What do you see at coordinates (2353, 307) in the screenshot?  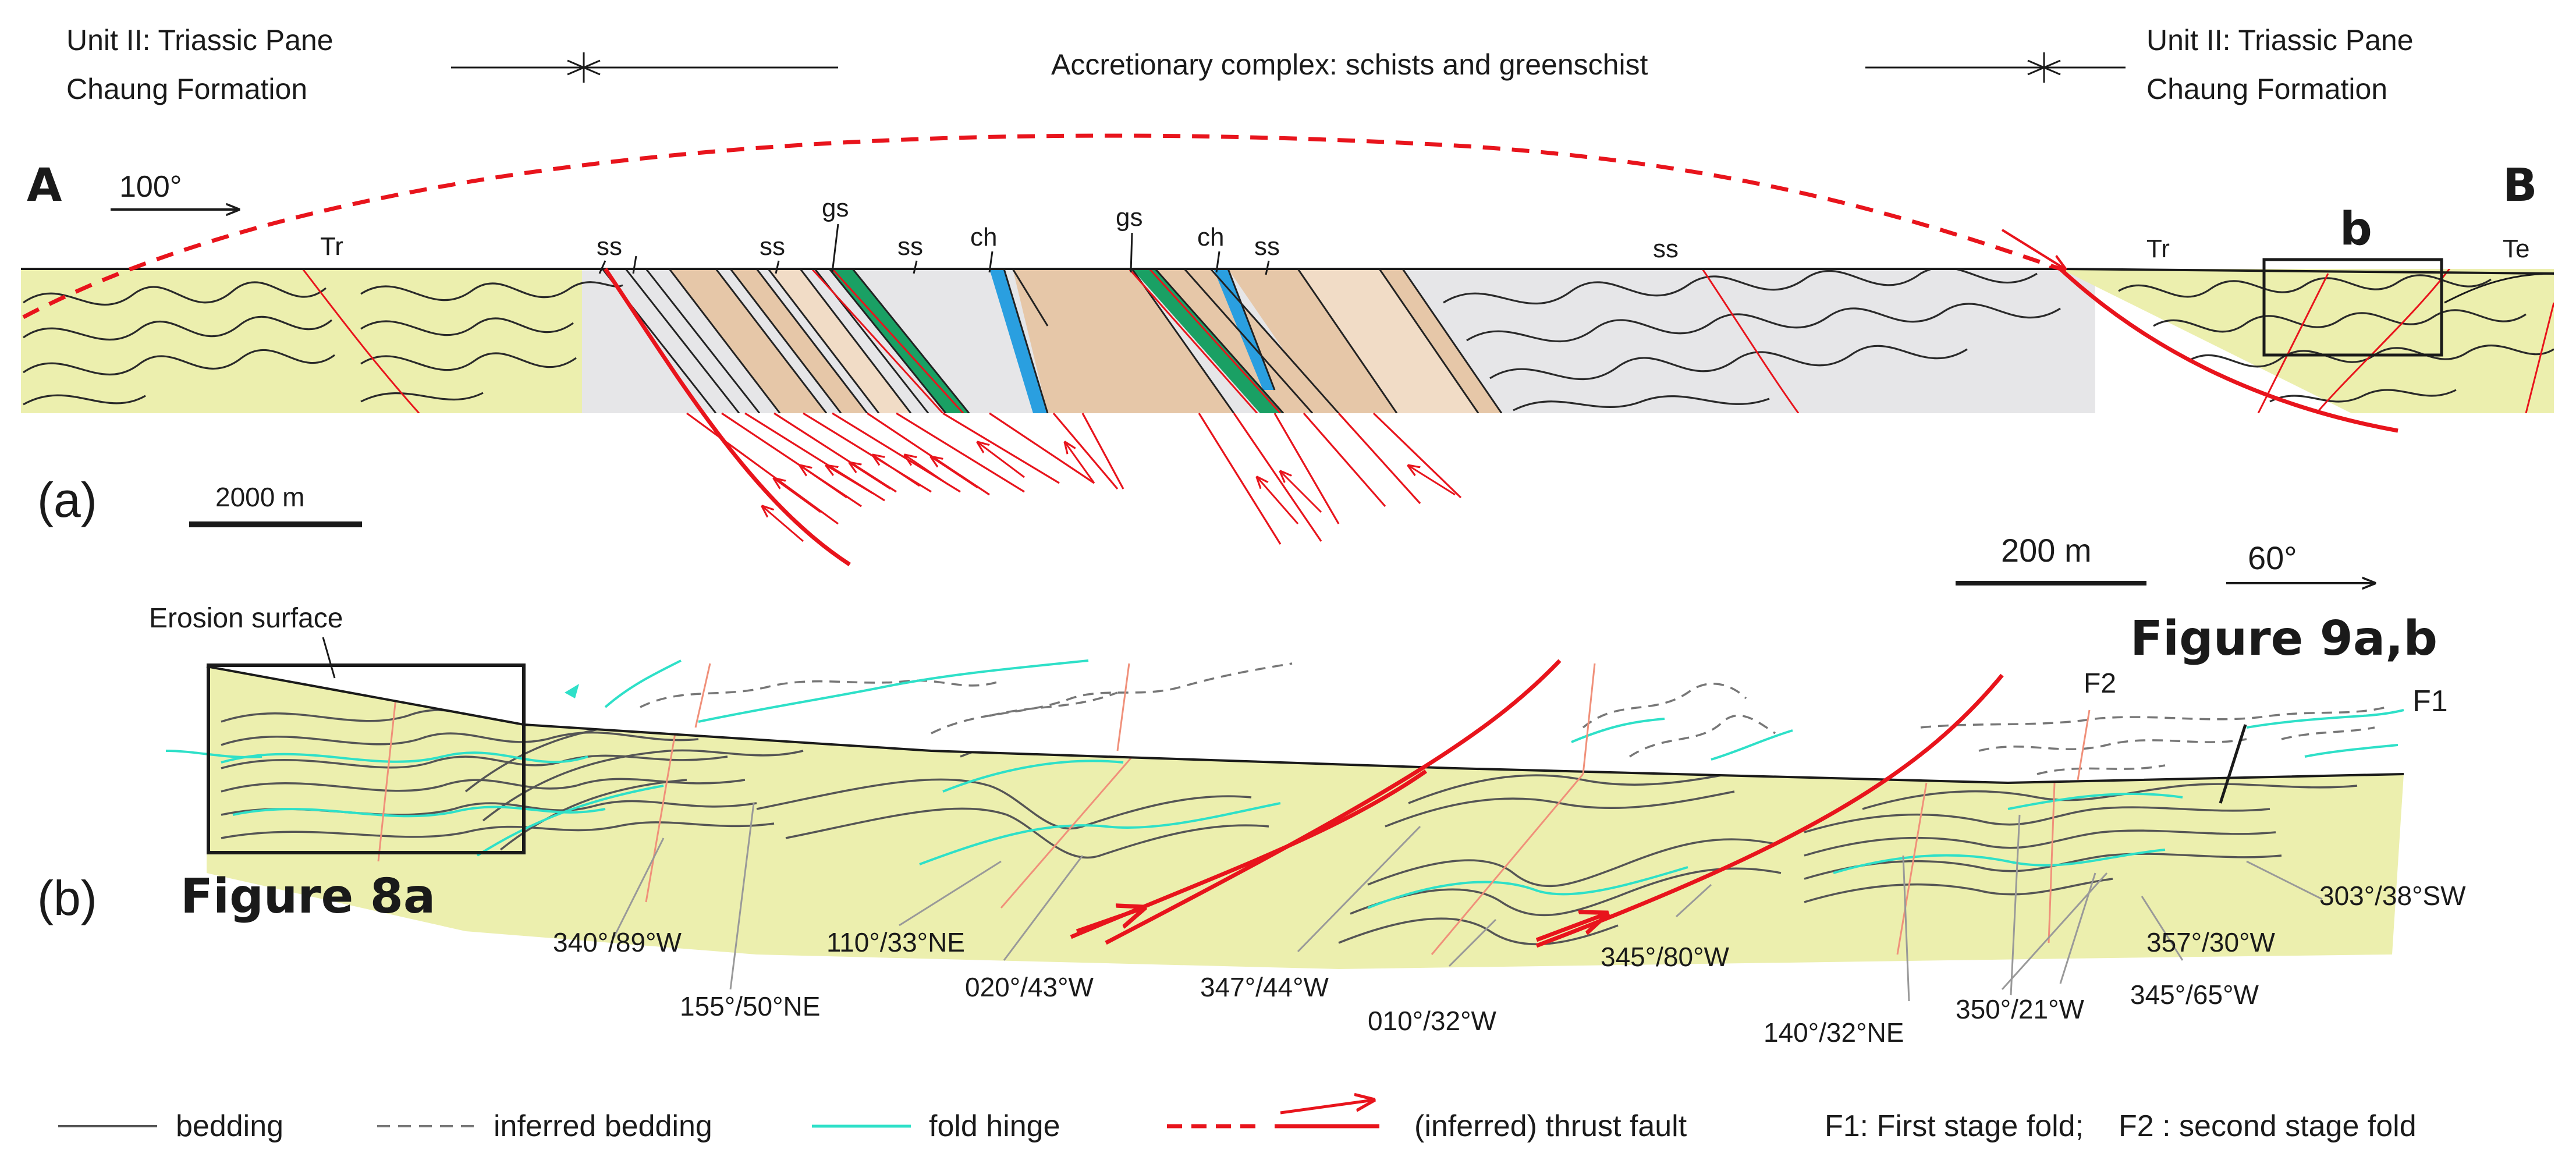 I see `section-a-box-b` at bounding box center [2353, 307].